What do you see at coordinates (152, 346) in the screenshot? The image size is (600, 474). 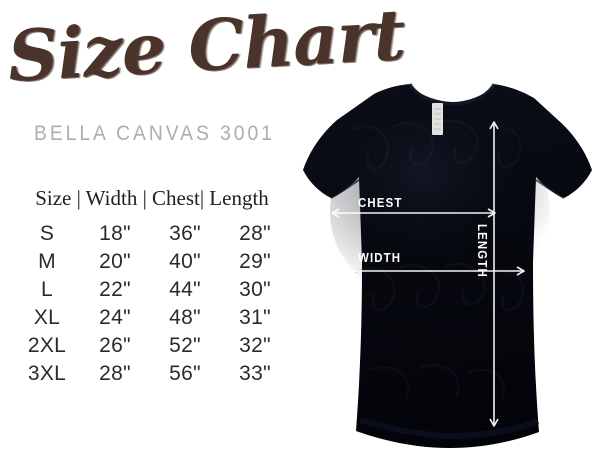 I see `table-row: 2XL 26" 52" 32"` at bounding box center [152, 346].